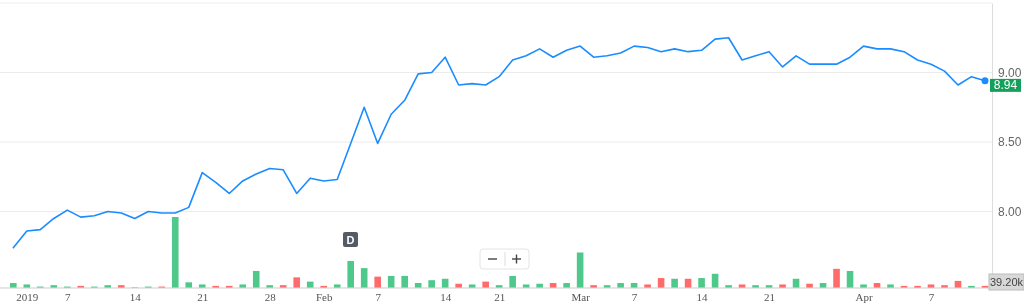 The width and height of the screenshot is (1024, 308). I want to click on x-tick-label: 2019, so click(27, 296).